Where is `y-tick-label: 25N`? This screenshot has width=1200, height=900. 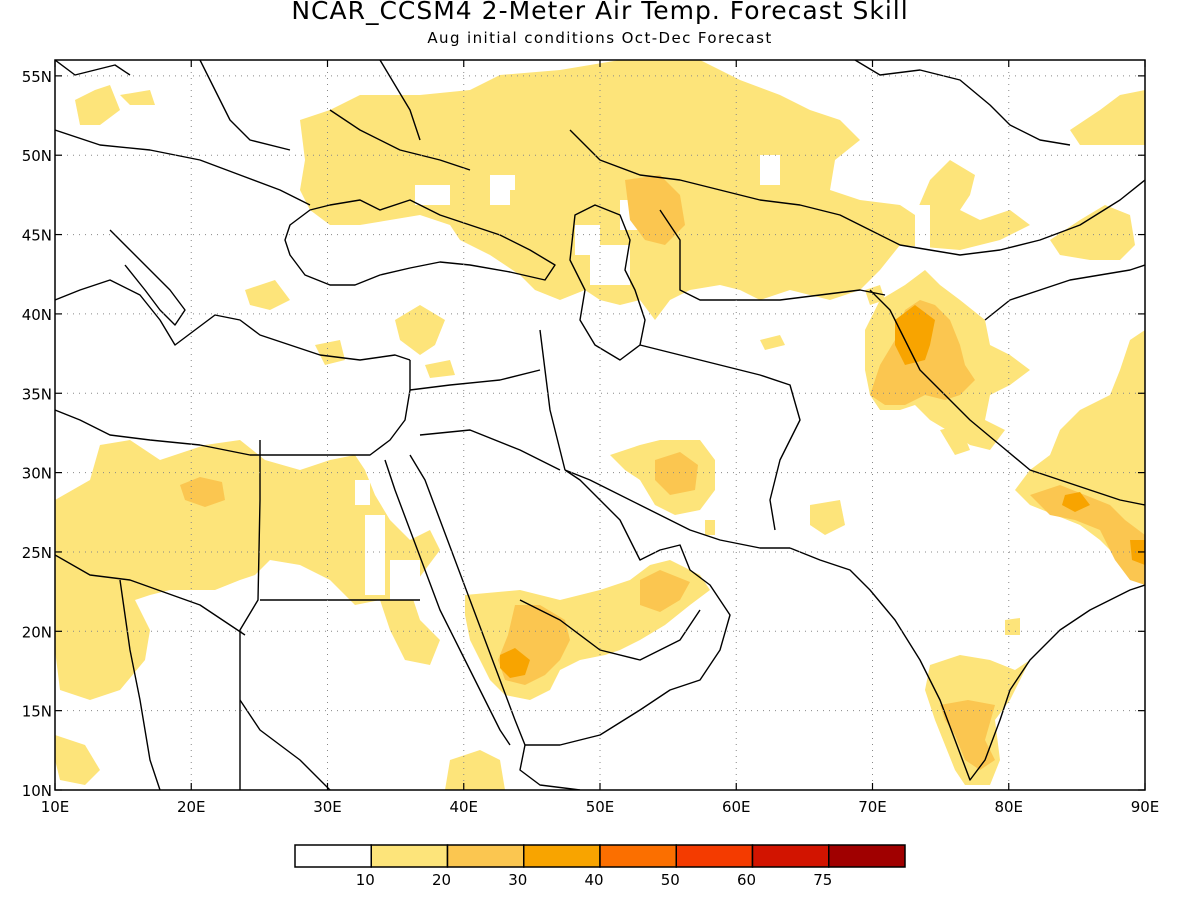
y-tick-label: 25N is located at coordinates (37, 553).